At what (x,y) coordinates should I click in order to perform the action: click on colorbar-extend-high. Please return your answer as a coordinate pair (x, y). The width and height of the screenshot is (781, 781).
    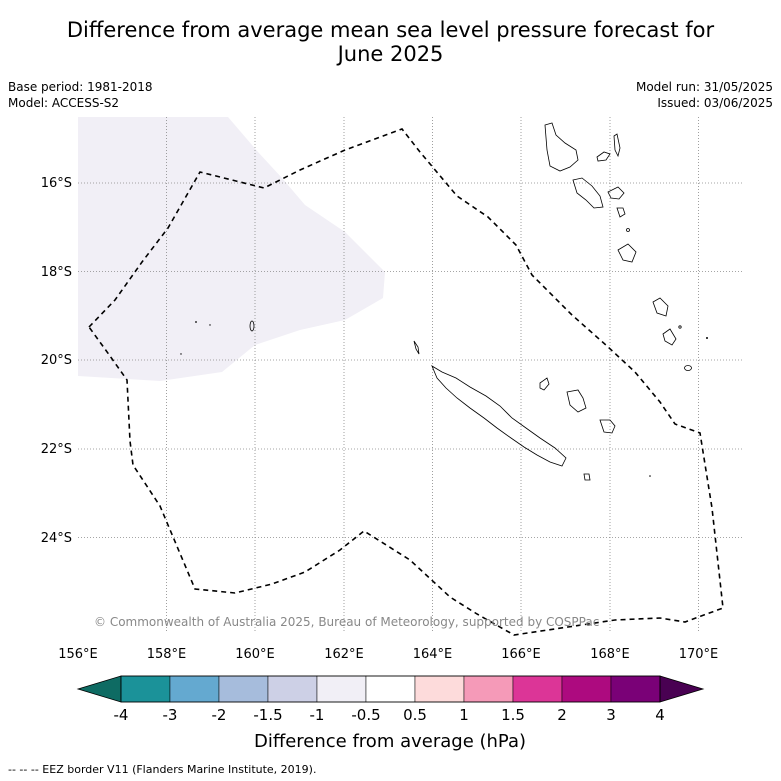
    Looking at the image, I should click on (682, 689).